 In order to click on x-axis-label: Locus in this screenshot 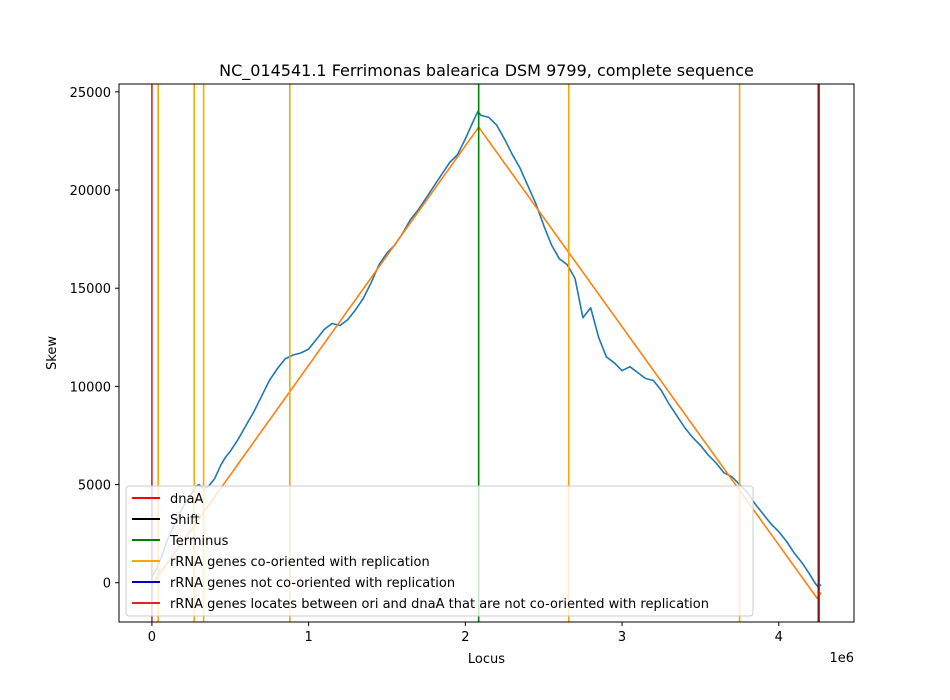, I will do `click(486, 659)`.